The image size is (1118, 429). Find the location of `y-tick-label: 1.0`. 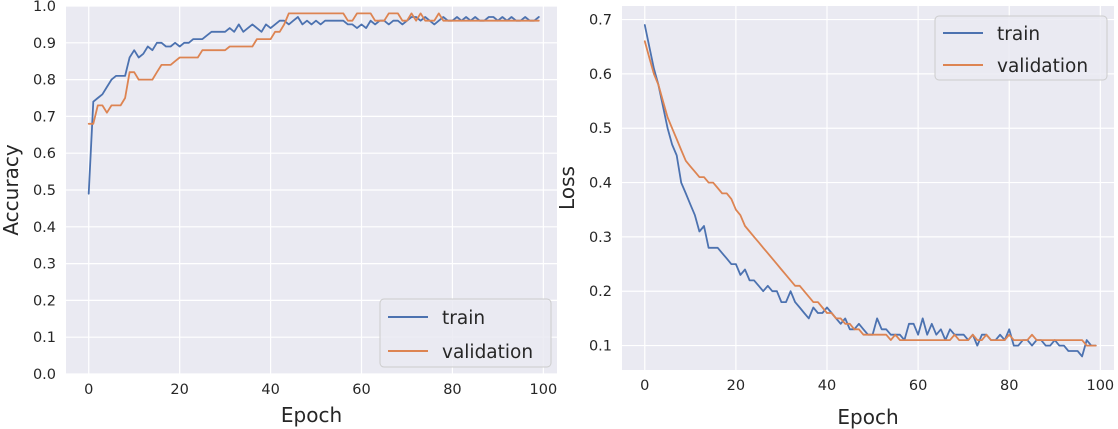

y-tick-label: 1.0 is located at coordinates (44, 7).